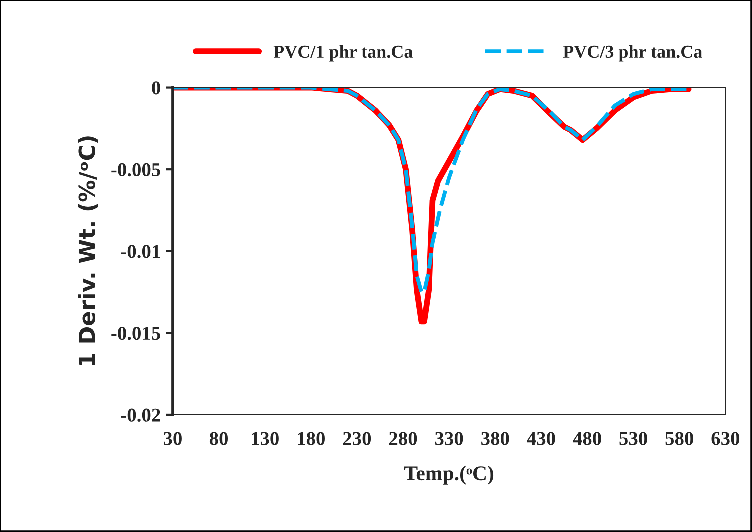 The height and width of the screenshot is (532, 752). I want to click on x-tick-label: 80, so click(219, 439).